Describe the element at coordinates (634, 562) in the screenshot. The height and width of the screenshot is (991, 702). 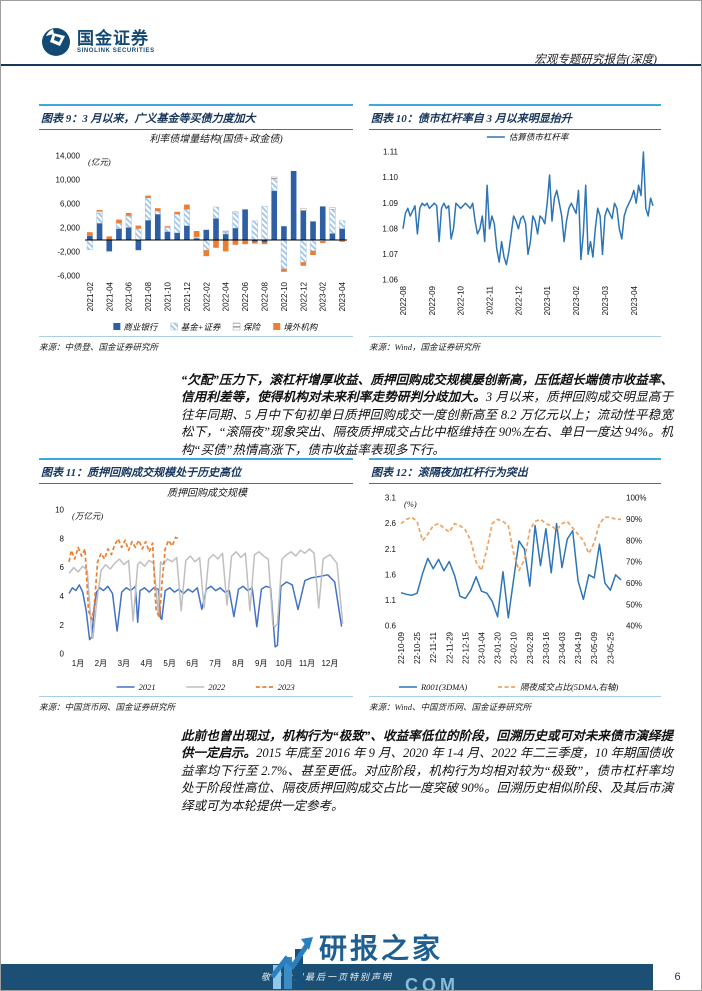
I see `svg-text: 70%` at that location.